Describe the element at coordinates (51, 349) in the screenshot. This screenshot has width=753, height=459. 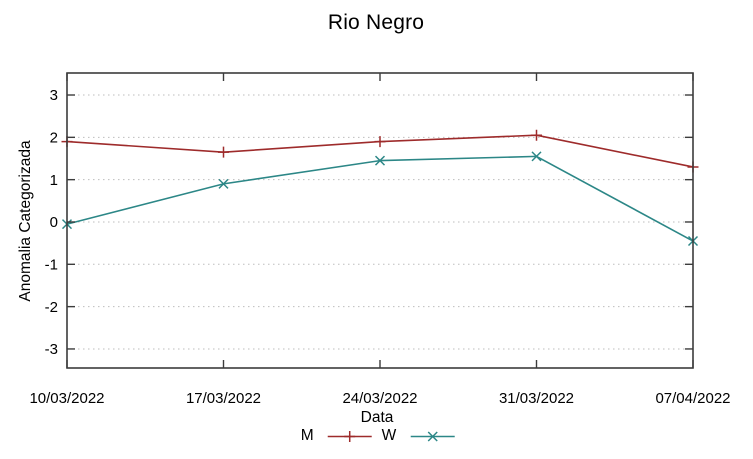
I see `y-tick-label: -3` at that location.